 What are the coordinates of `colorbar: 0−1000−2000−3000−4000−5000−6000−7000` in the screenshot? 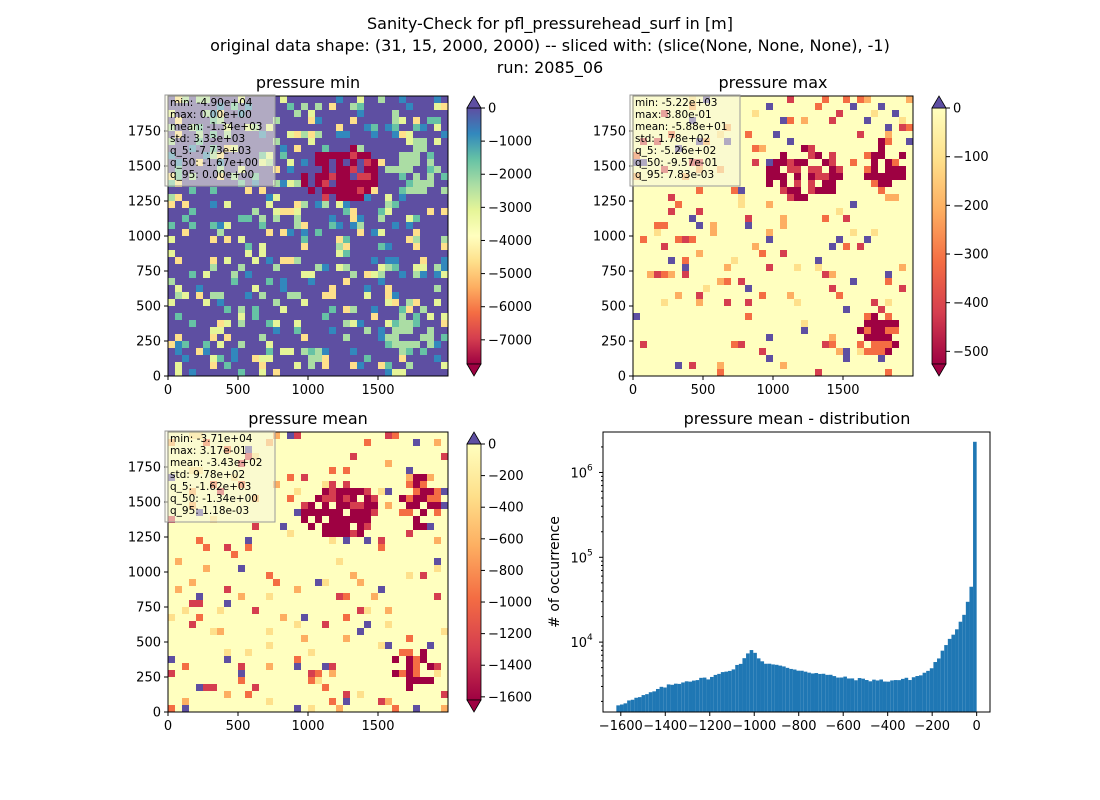 It's located at (499, 236).